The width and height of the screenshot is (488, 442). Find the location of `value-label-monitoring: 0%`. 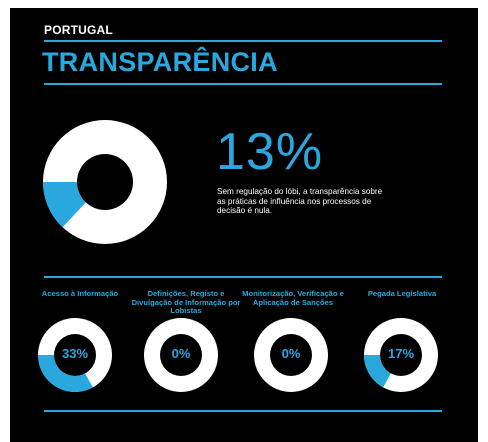

value-label-monitoring: 0% is located at coordinates (291, 353).